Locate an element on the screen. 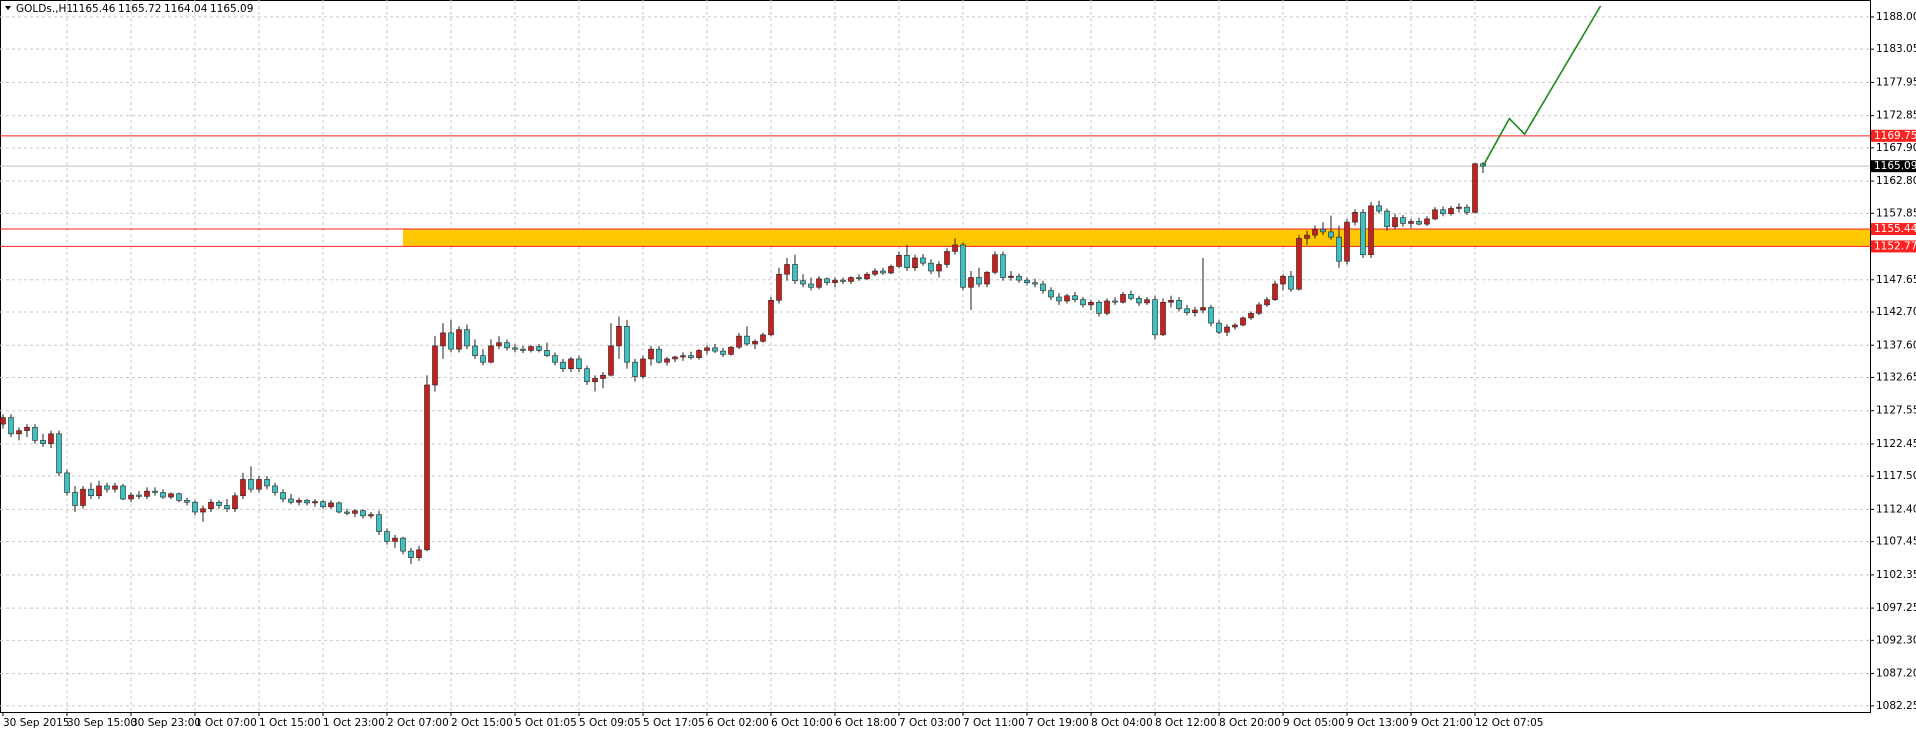 The height and width of the screenshot is (731, 1916). y-tick-label: 1162.80 is located at coordinates (1896, 181).